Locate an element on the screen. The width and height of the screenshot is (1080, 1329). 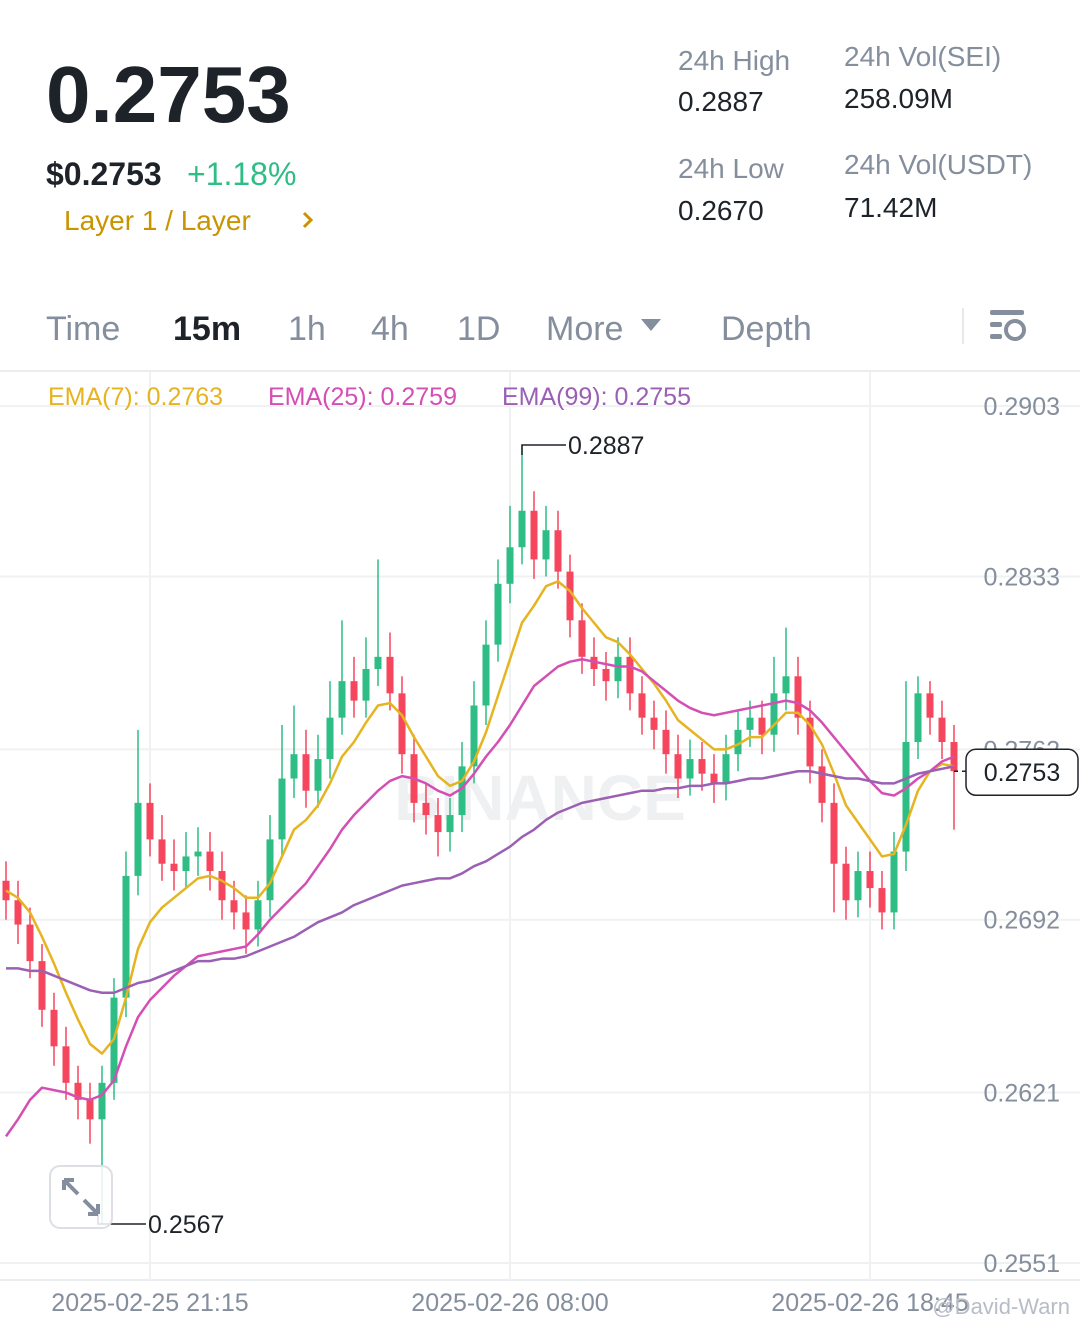
stat-label: 24h Low is located at coordinates (731, 168).